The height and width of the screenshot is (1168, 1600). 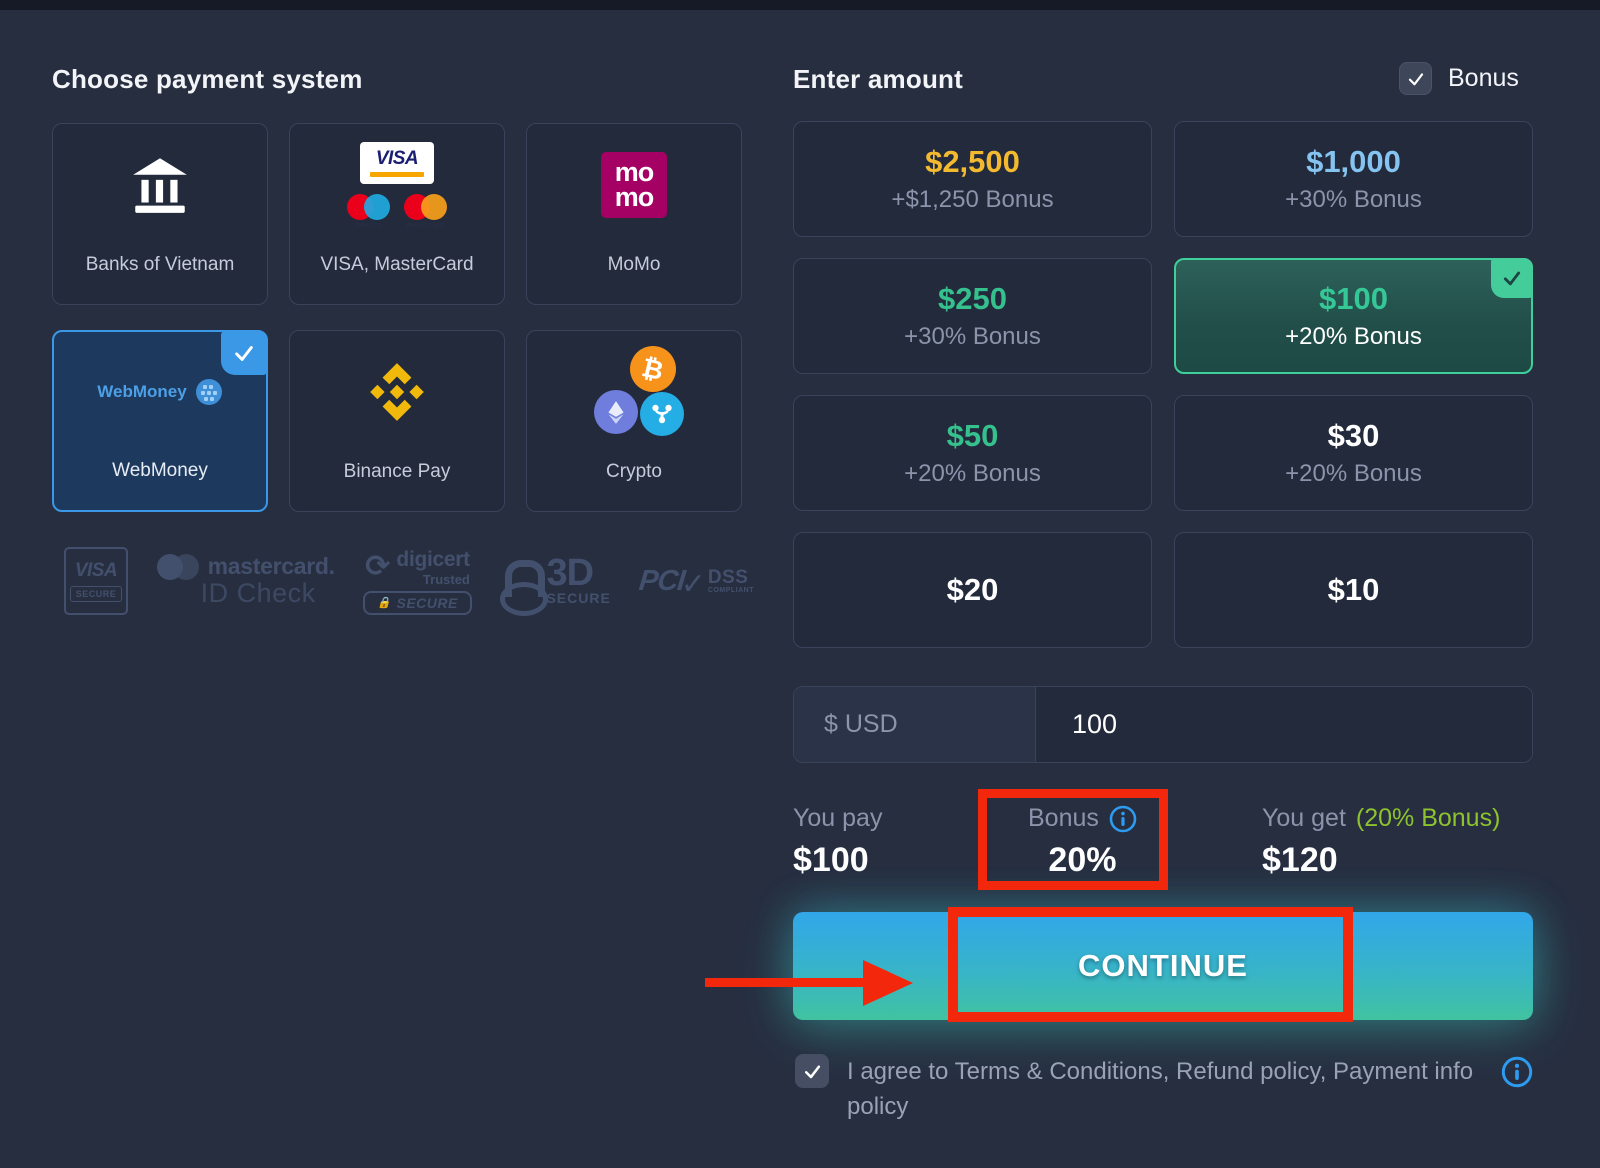 What do you see at coordinates (397, 158) in the screenshot?
I see `visa-logo-text: VISA` at bounding box center [397, 158].